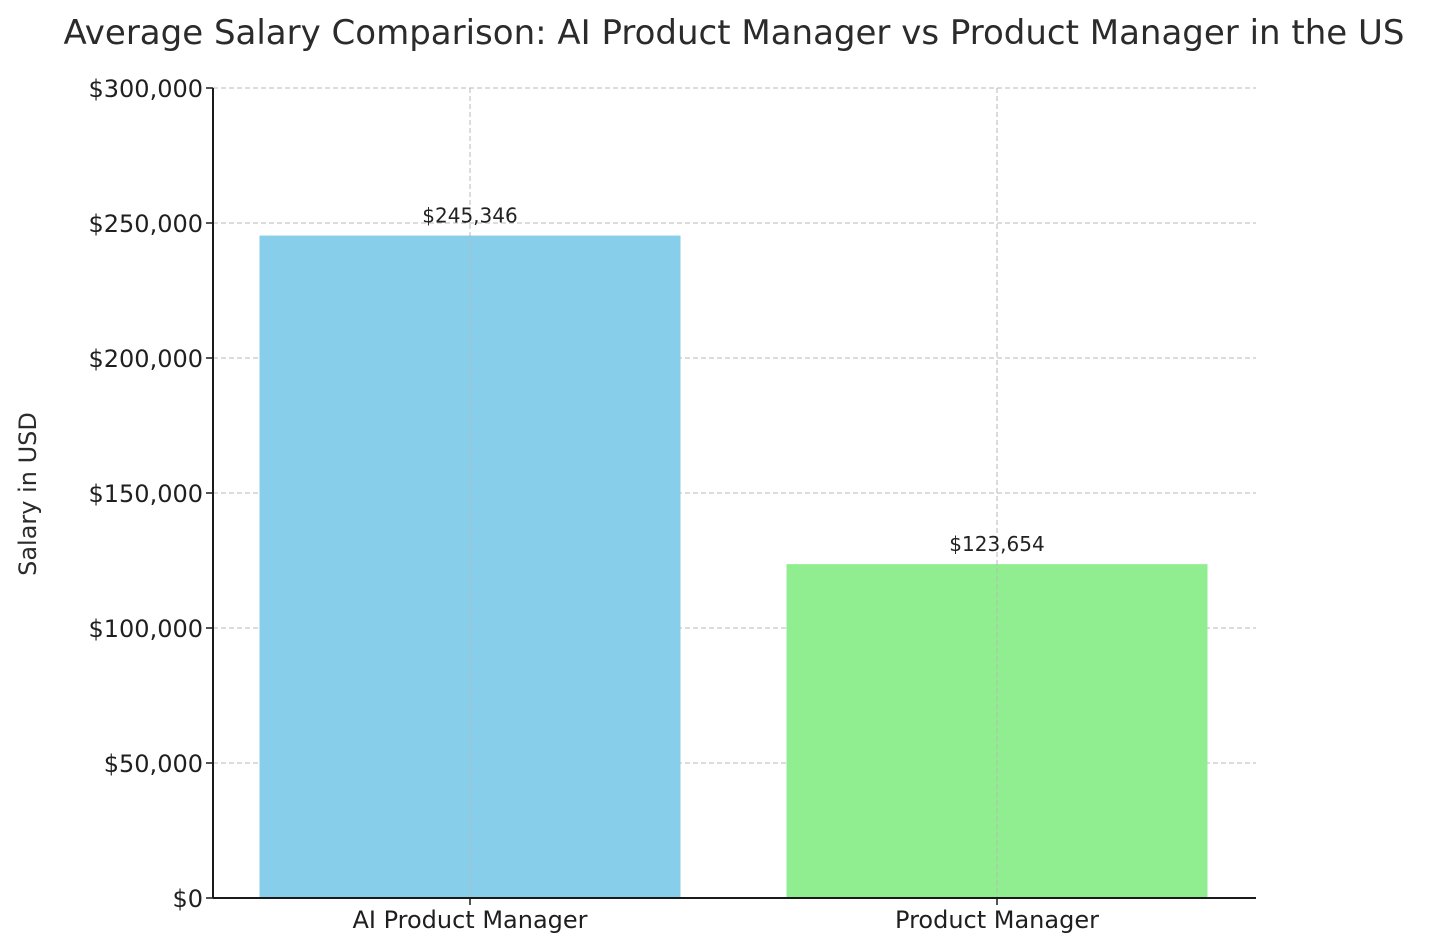 Image resolution: width=1456 pixels, height=949 pixels. I want to click on y-tick-label: $250,000, so click(145, 224).